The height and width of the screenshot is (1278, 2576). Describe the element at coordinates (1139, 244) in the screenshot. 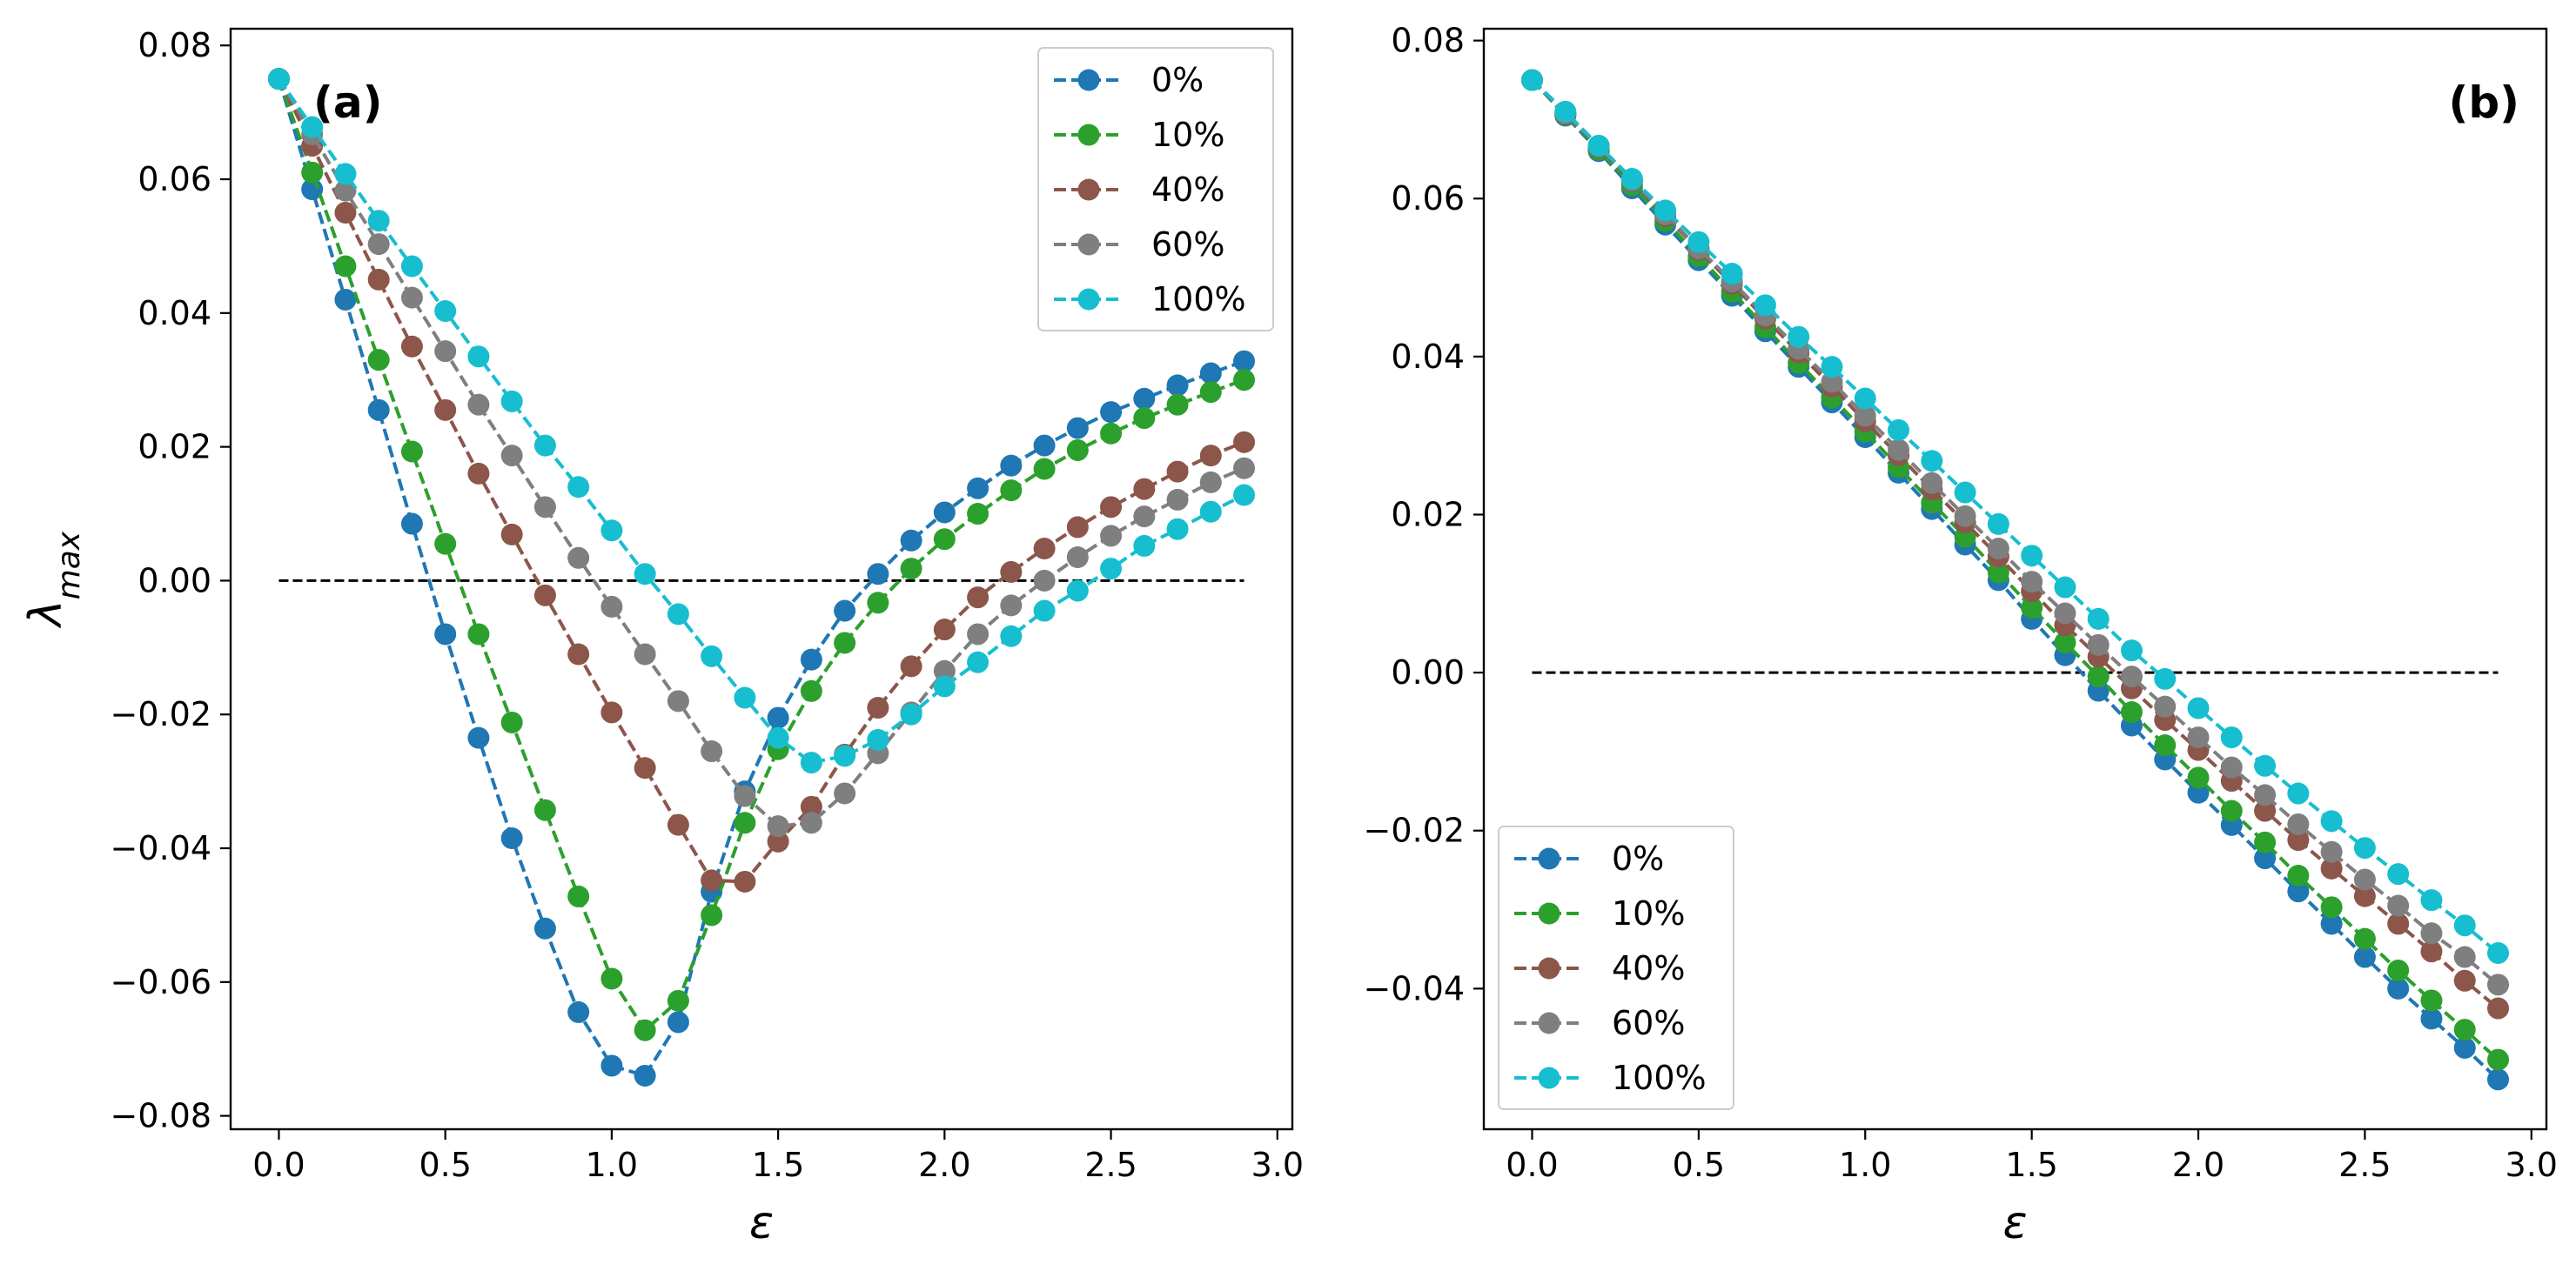

I see `legend-entry: 60%` at that location.